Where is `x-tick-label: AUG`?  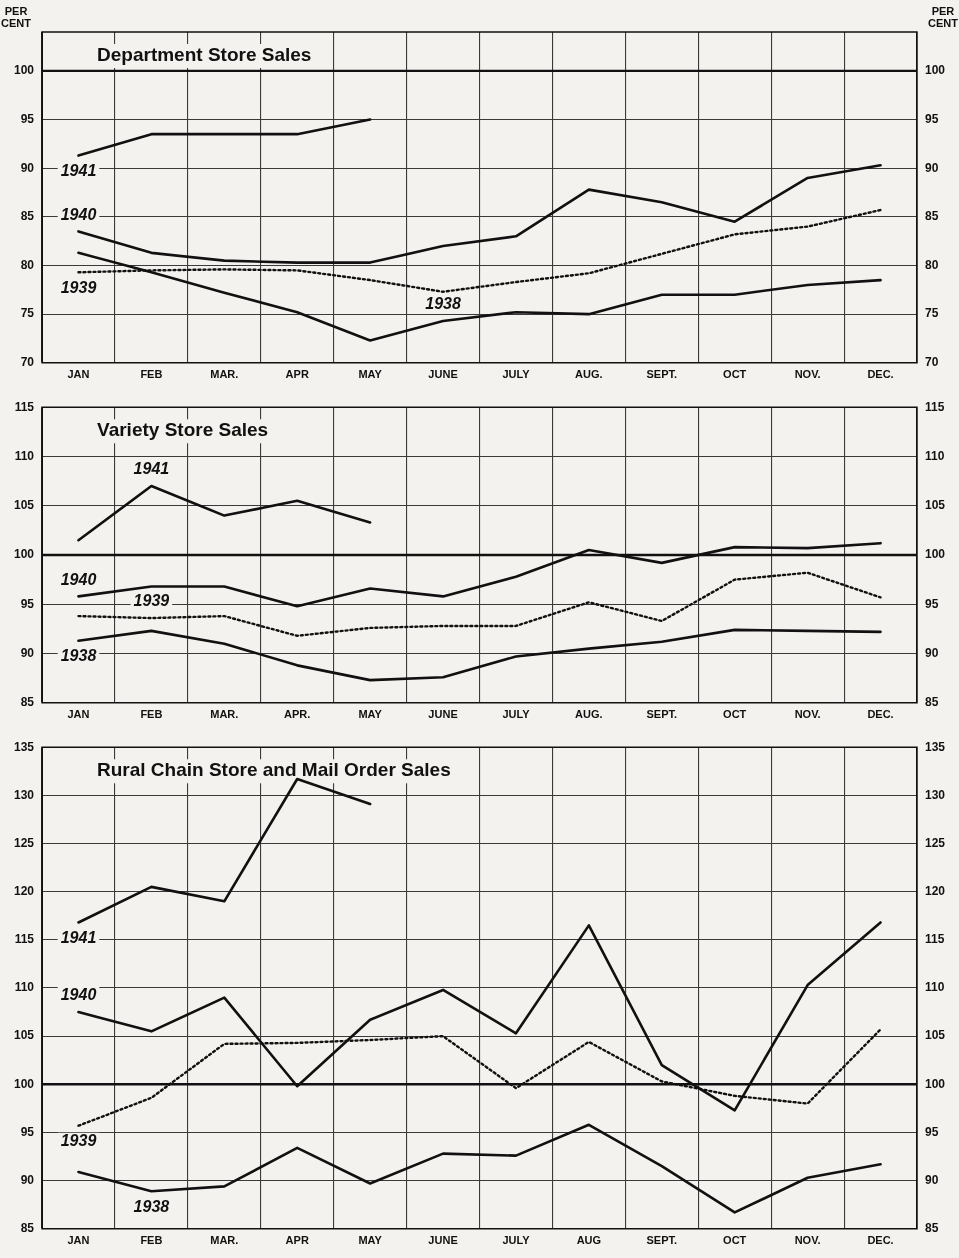
x-tick-label: AUG is located at coordinates (589, 1240).